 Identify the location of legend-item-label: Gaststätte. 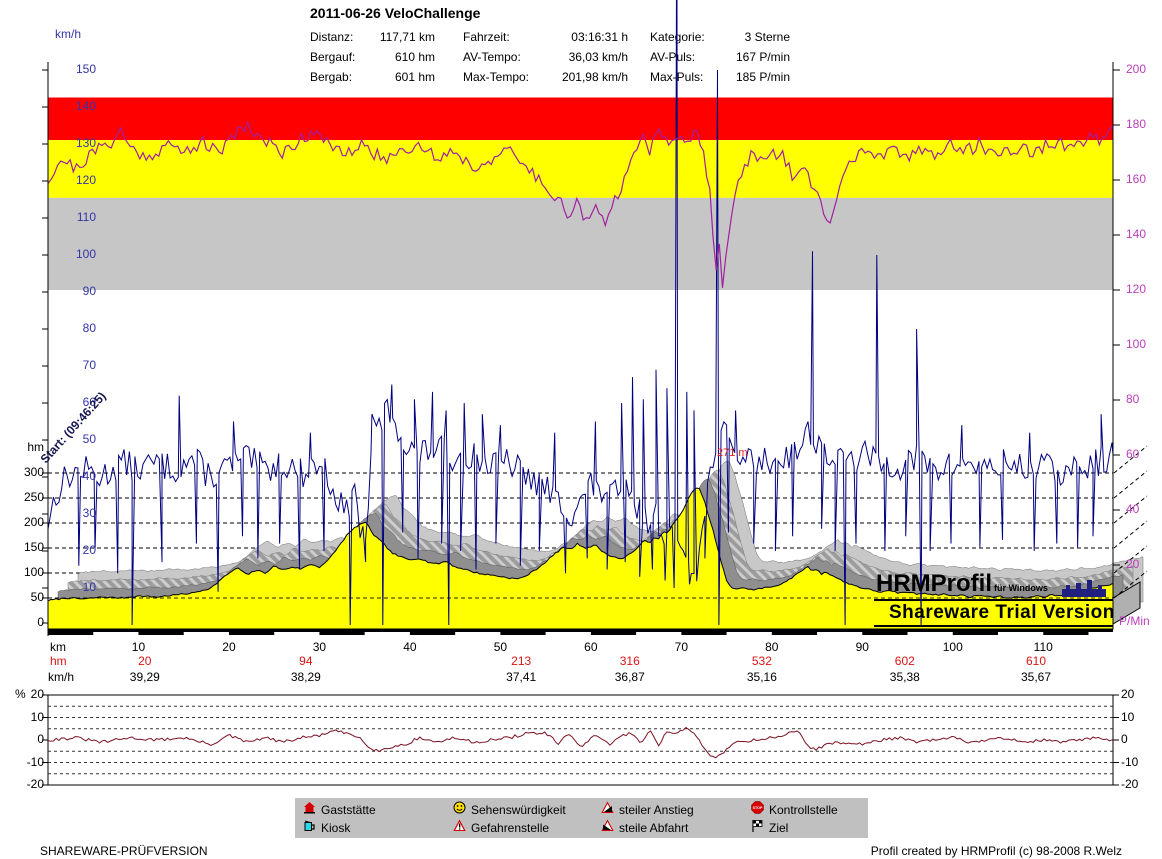
(348, 810).